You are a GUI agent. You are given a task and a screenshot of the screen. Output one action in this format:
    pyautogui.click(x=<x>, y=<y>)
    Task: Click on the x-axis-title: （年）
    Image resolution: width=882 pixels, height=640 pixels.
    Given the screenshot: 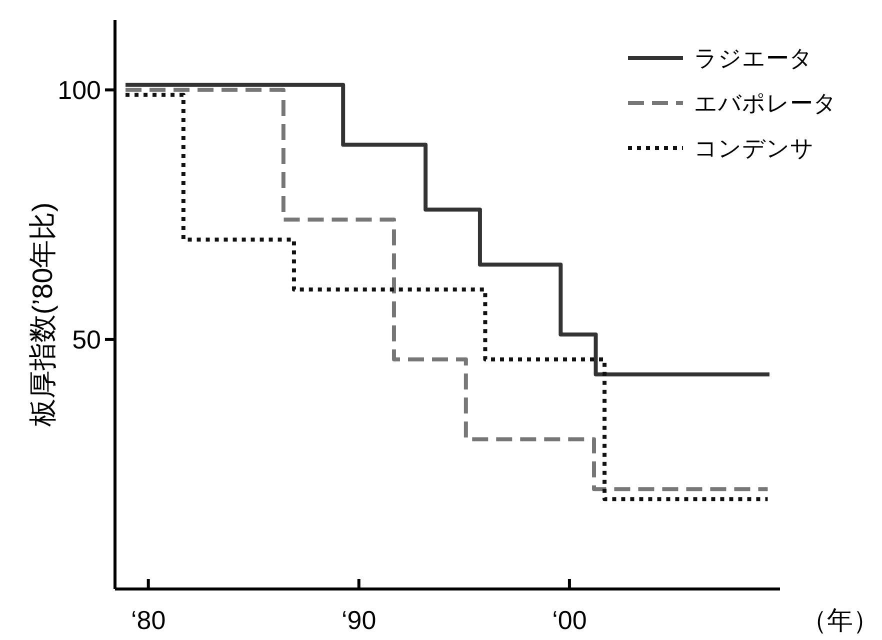 What is the action you would take?
    pyautogui.click(x=840, y=620)
    